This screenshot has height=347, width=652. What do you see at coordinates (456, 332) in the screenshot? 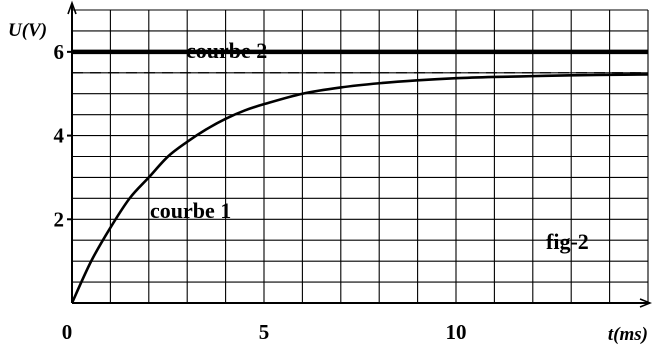
I see `x-tick-label: 10` at bounding box center [456, 332].